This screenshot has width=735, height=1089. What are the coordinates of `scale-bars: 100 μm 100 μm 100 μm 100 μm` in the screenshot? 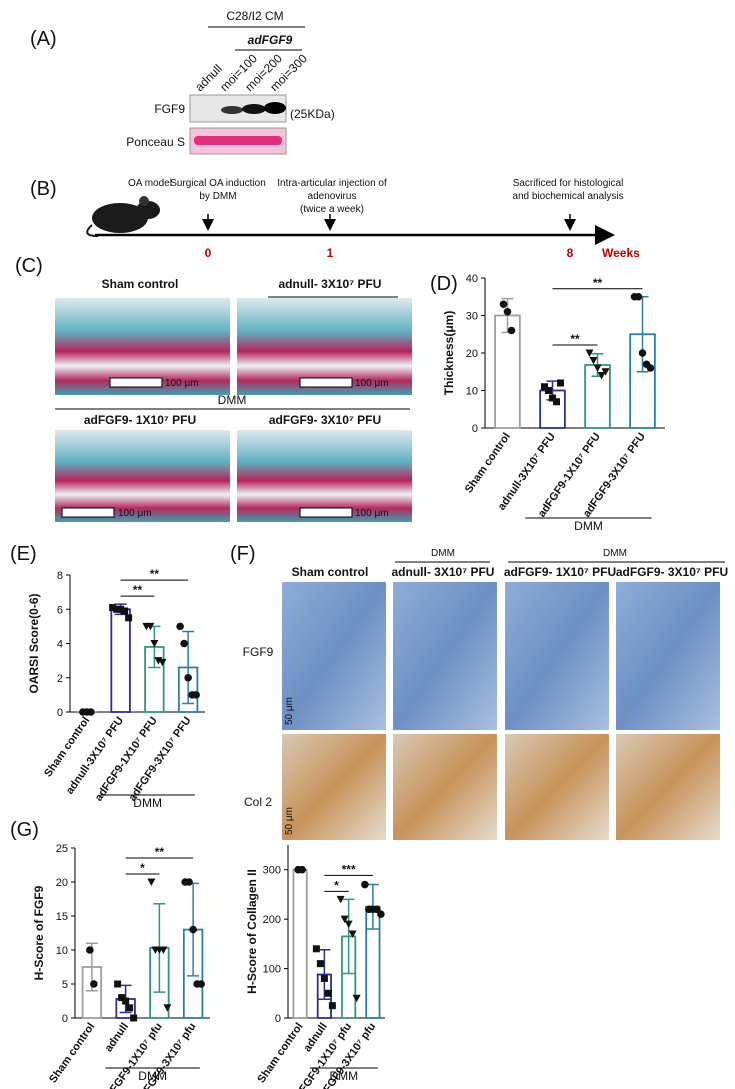 It's located at (225, 448).